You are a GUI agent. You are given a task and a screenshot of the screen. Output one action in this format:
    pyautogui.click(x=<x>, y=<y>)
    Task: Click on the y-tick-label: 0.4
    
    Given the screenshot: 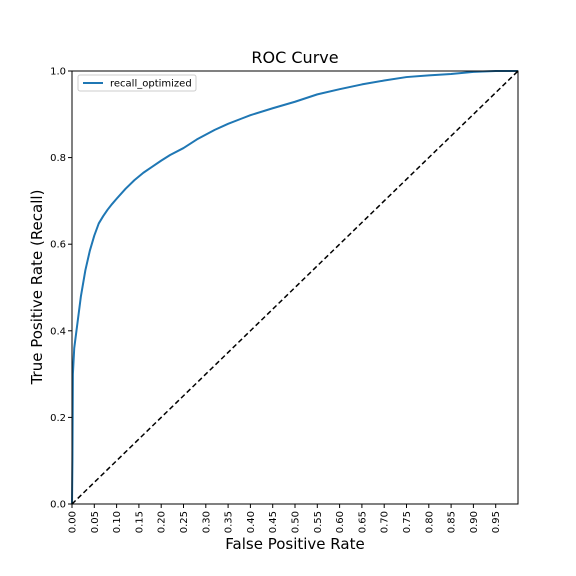 What is the action you would take?
    pyautogui.click(x=58, y=331)
    